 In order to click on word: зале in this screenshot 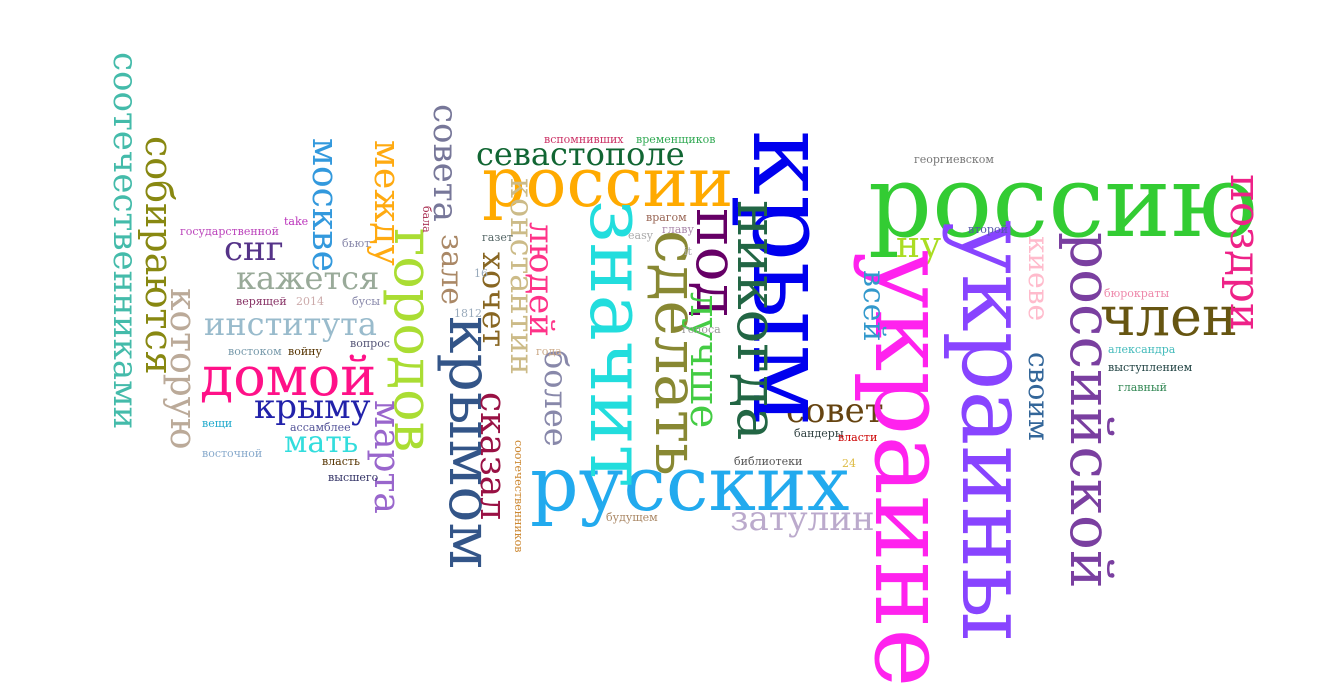, I will do `click(451, 270)`.